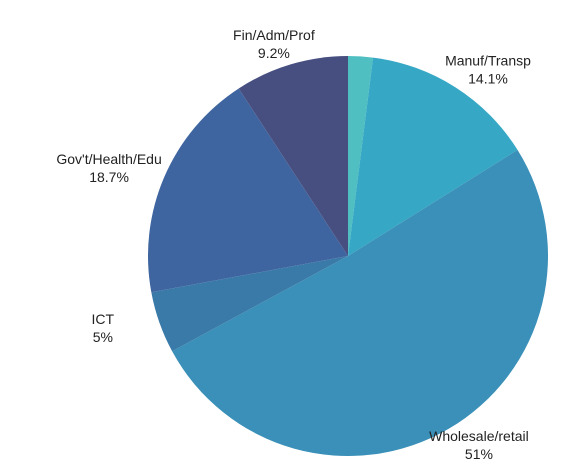  I want to click on slice-label: Manuf/Transp, so click(488, 60).